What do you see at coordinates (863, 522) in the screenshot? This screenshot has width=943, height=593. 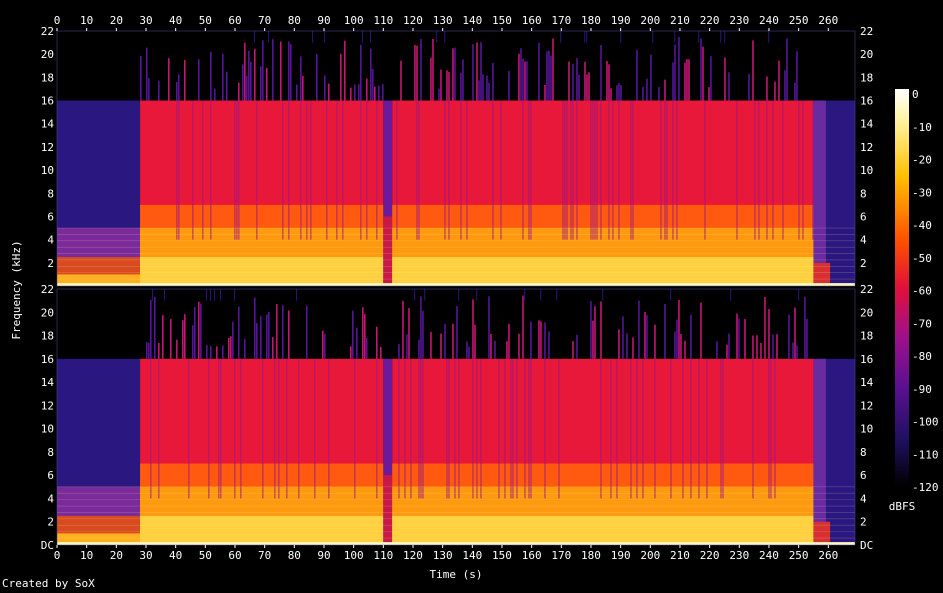 I see `y-tick-label-right: 2` at bounding box center [863, 522].